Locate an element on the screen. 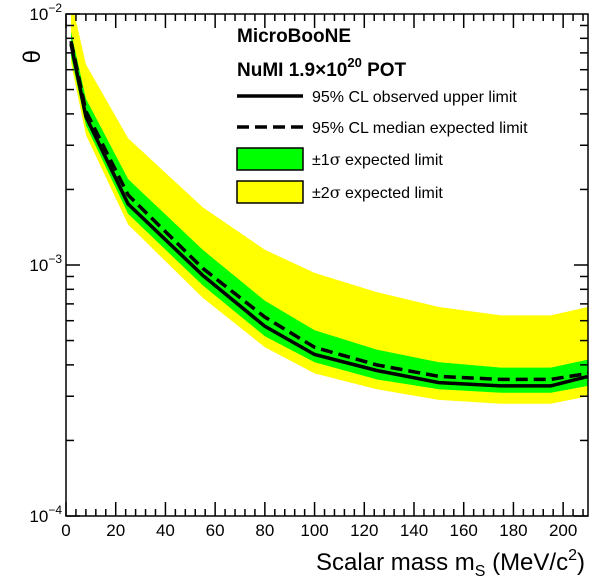 The width and height of the screenshot is (590, 582). x-tick-label: 120 is located at coordinates (364, 530).